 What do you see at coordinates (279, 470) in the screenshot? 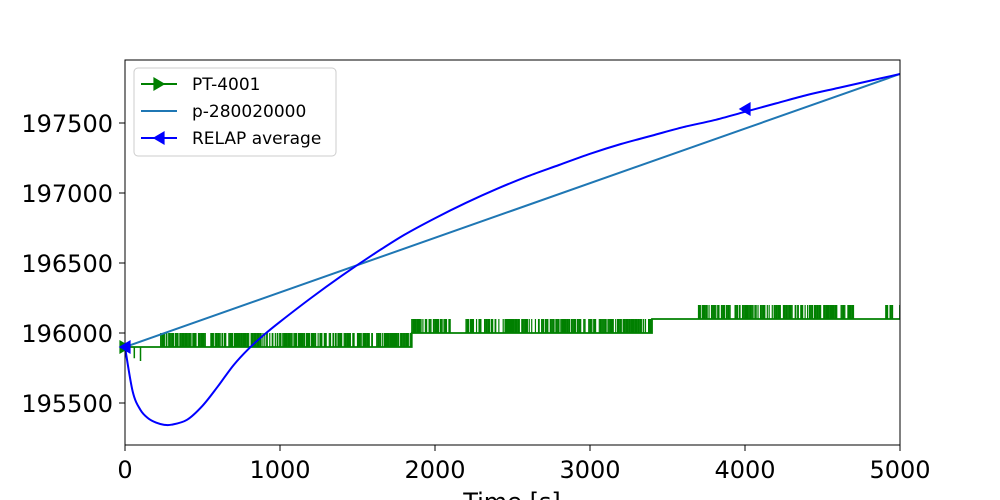
I see `x-tick-label: 1000` at bounding box center [279, 470].